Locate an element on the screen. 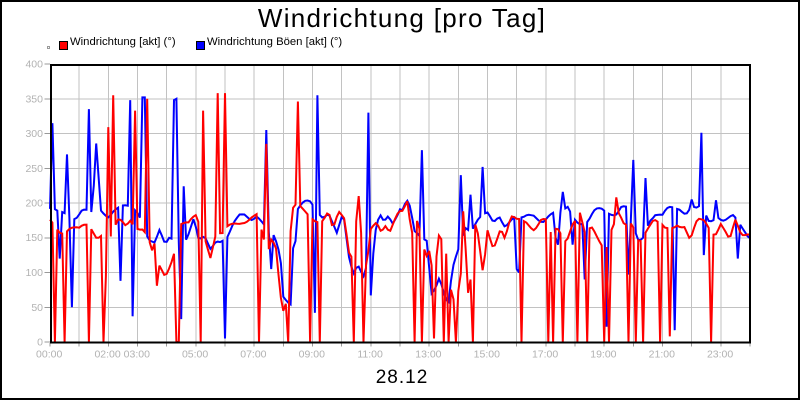 Image resolution: width=800 pixels, height=400 pixels. svg-text: 13:00 is located at coordinates (428, 355).